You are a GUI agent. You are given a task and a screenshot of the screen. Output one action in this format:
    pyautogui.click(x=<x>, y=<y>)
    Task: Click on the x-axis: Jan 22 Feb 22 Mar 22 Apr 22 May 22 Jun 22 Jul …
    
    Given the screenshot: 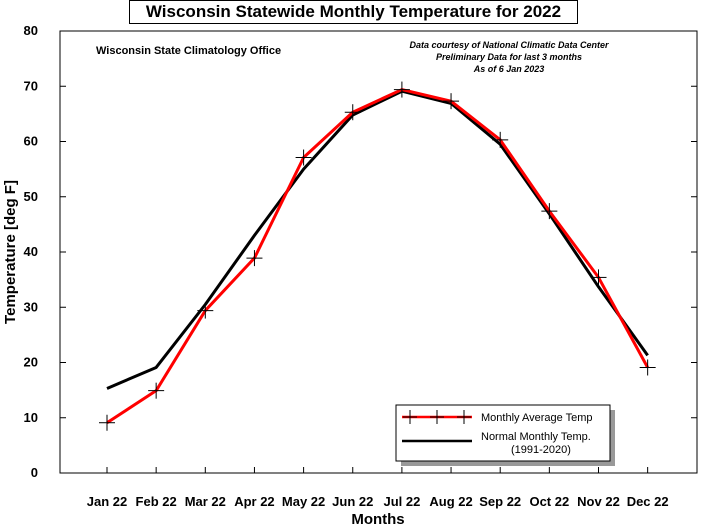 What is the action you would take?
    pyautogui.click(x=378, y=488)
    